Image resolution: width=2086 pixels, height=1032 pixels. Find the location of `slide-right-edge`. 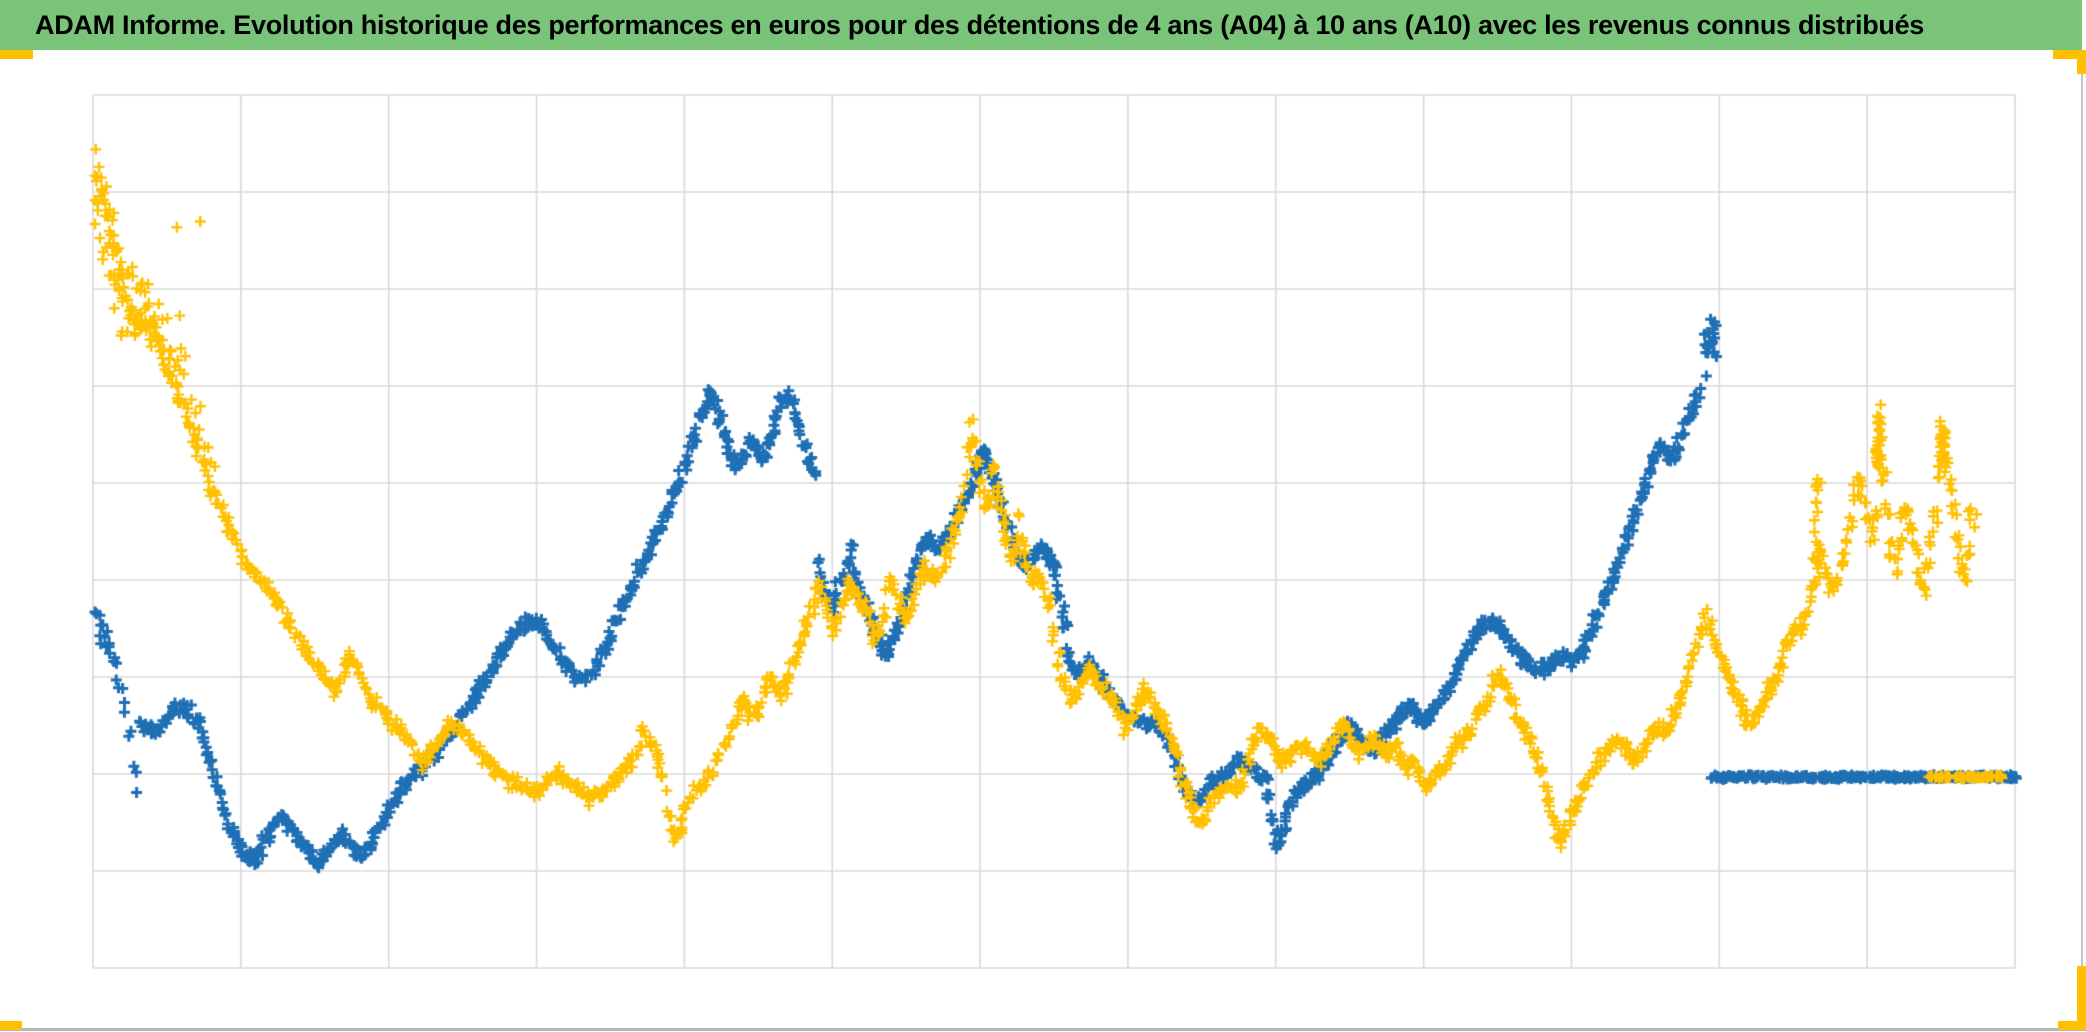

slide-right-edge is located at coordinates (2082, 540).